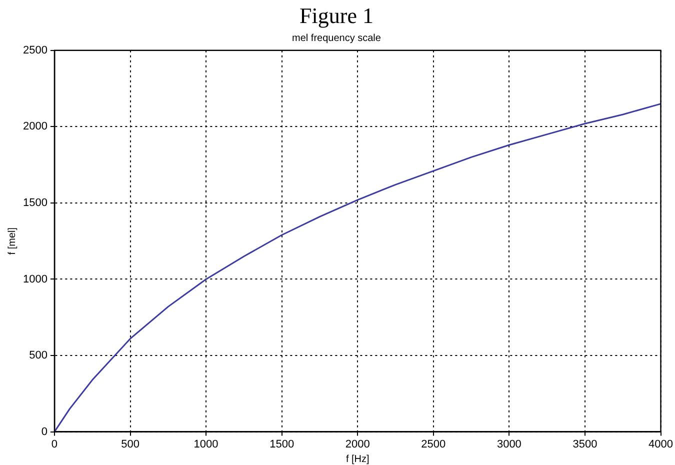 The width and height of the screenshot is (675, 465). Describe the element at coordinates (35, 126) in the screenshot. I see `y-tick-label: 2000` at that location.